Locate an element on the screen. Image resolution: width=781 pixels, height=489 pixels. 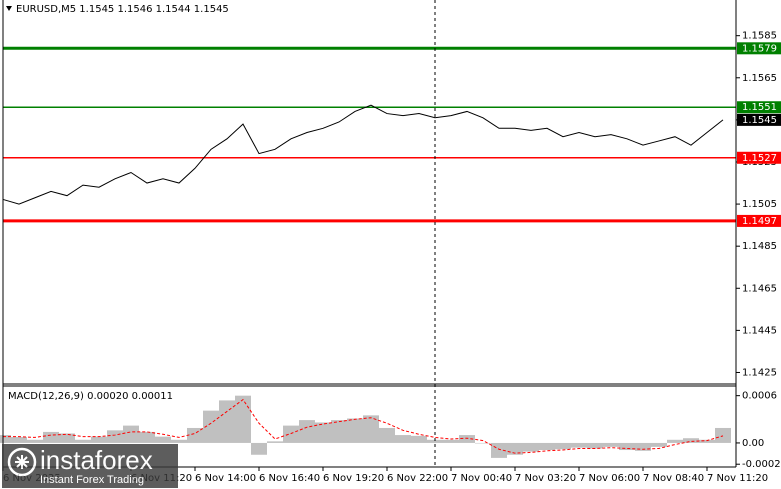
y-tick-label: 1.1505 is located at coordinates (759, 204).